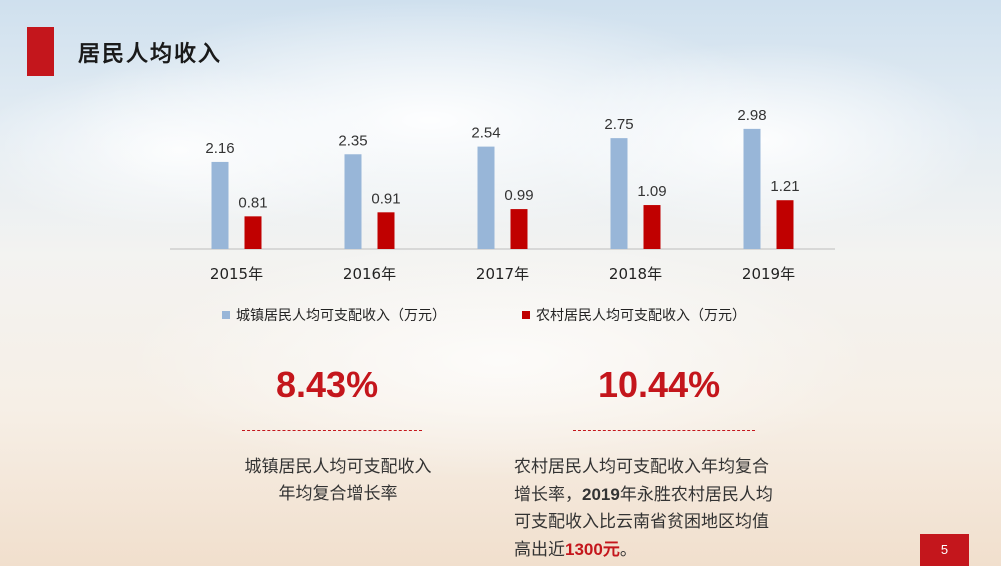 The width and height of the screenshot is (1001, 566). Describe the element at coordinates (327, 384) in the screenshot. I see `urban-growth-rate: 8.43%` at that location.